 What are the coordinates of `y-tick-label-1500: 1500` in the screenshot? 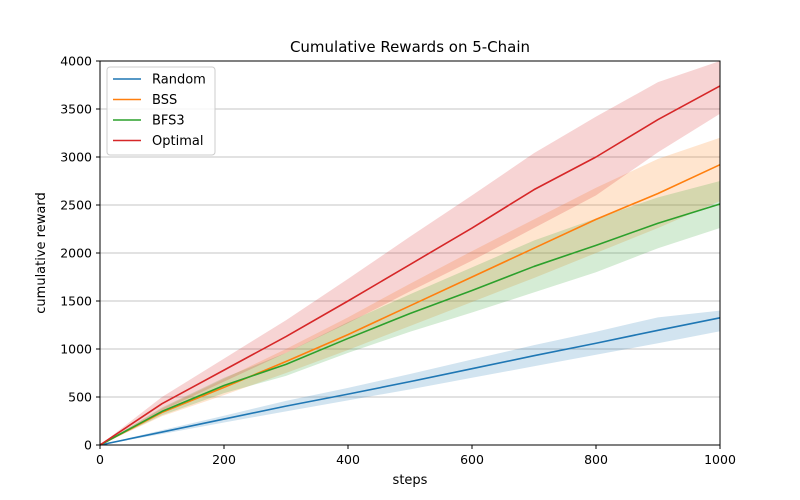 It's located at (76, 301).